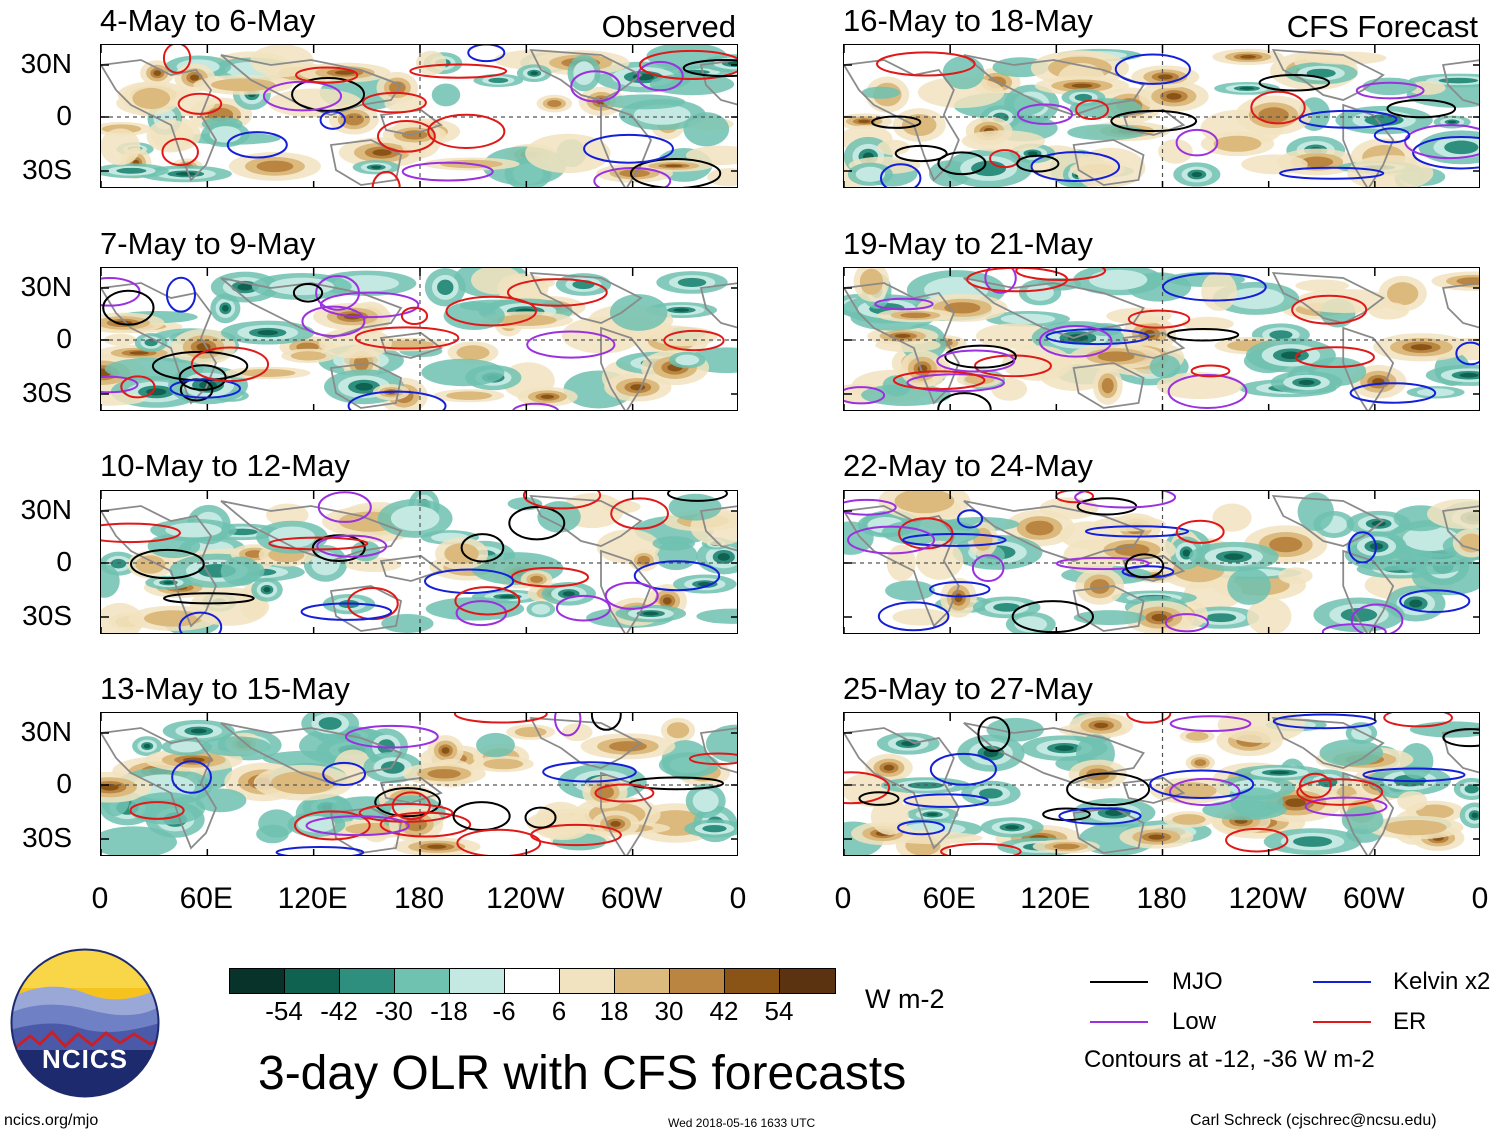  Describe the element at coordinates (208, 20) in the screenshot. I see `left-panel-1-title: 4-May to 6-May` at that location.